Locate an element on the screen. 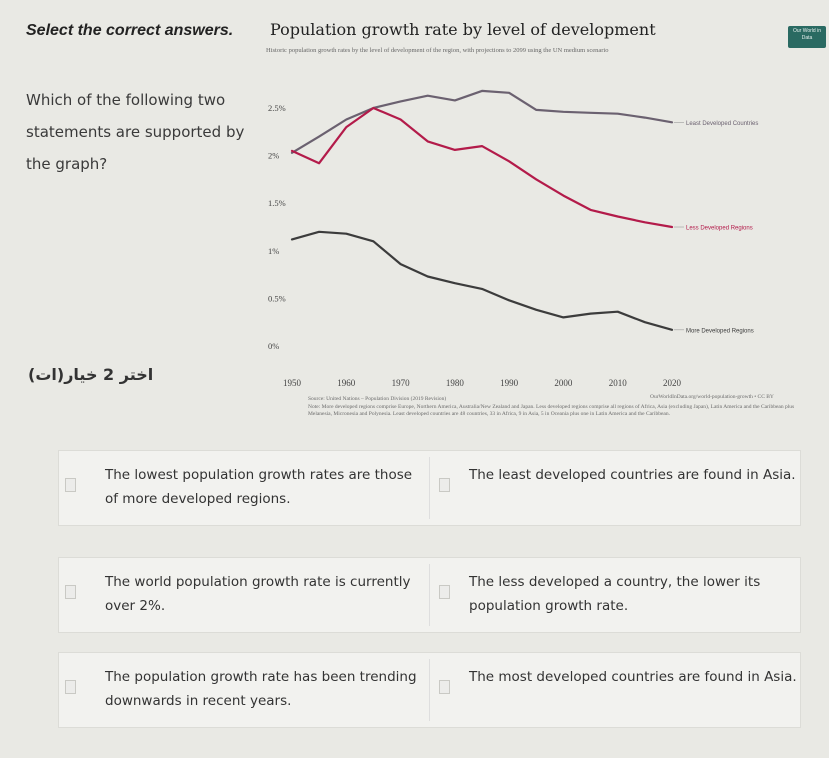  series-label: Less Developed Regions is located at coordinates (719, 229).